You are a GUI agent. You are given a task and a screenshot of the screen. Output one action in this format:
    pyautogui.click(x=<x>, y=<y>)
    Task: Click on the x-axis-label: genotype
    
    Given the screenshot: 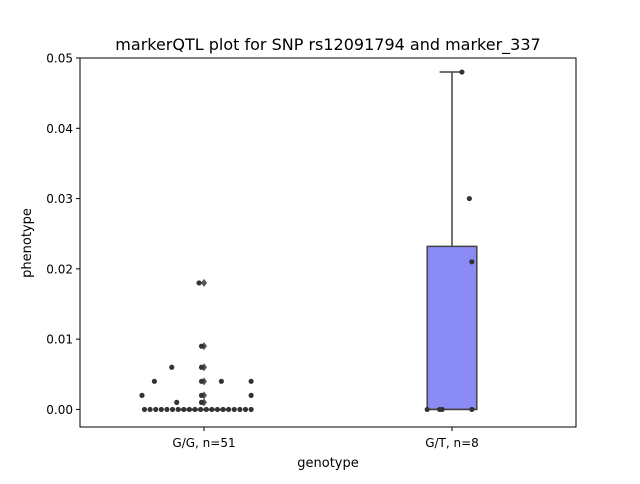 What is the action you would take?
    pyautogui.click(x=327, y=463)
    